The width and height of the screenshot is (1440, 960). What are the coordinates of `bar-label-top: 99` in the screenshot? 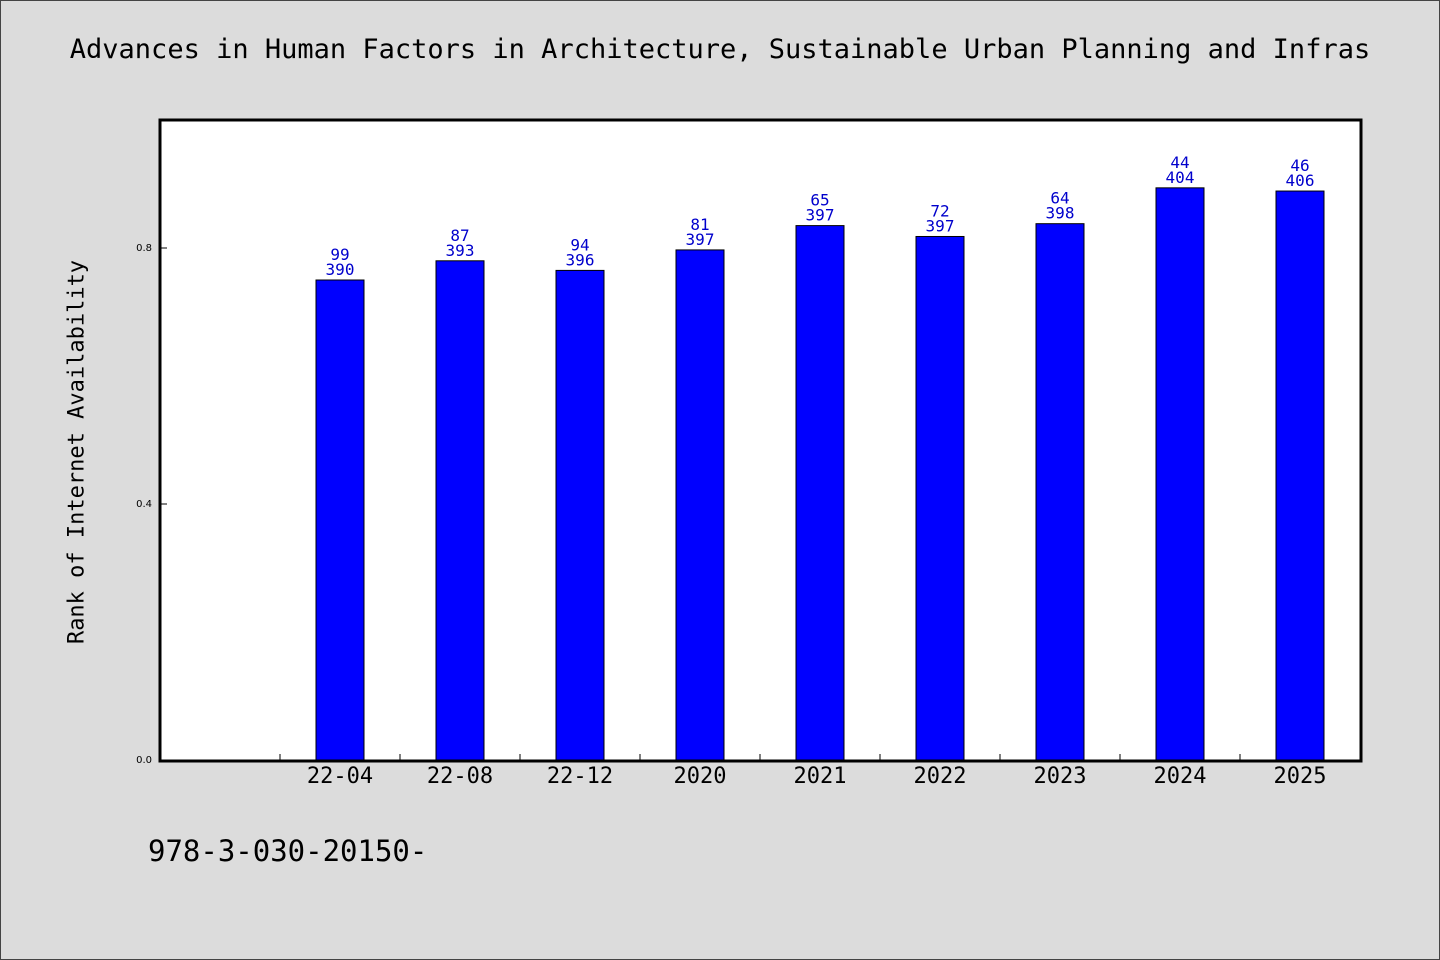 It's located at (339, 254).